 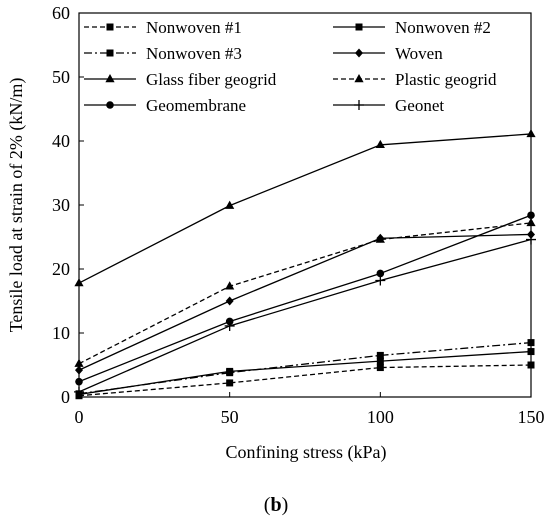 I want to click on legend-item: Nonwoven #1, so click(x=163, y=27).